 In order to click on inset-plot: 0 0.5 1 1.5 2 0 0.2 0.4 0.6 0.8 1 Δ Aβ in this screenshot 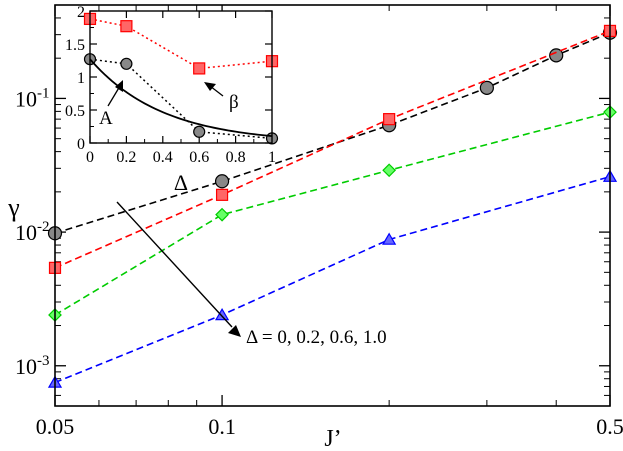, I will do `click(172, 99)`.